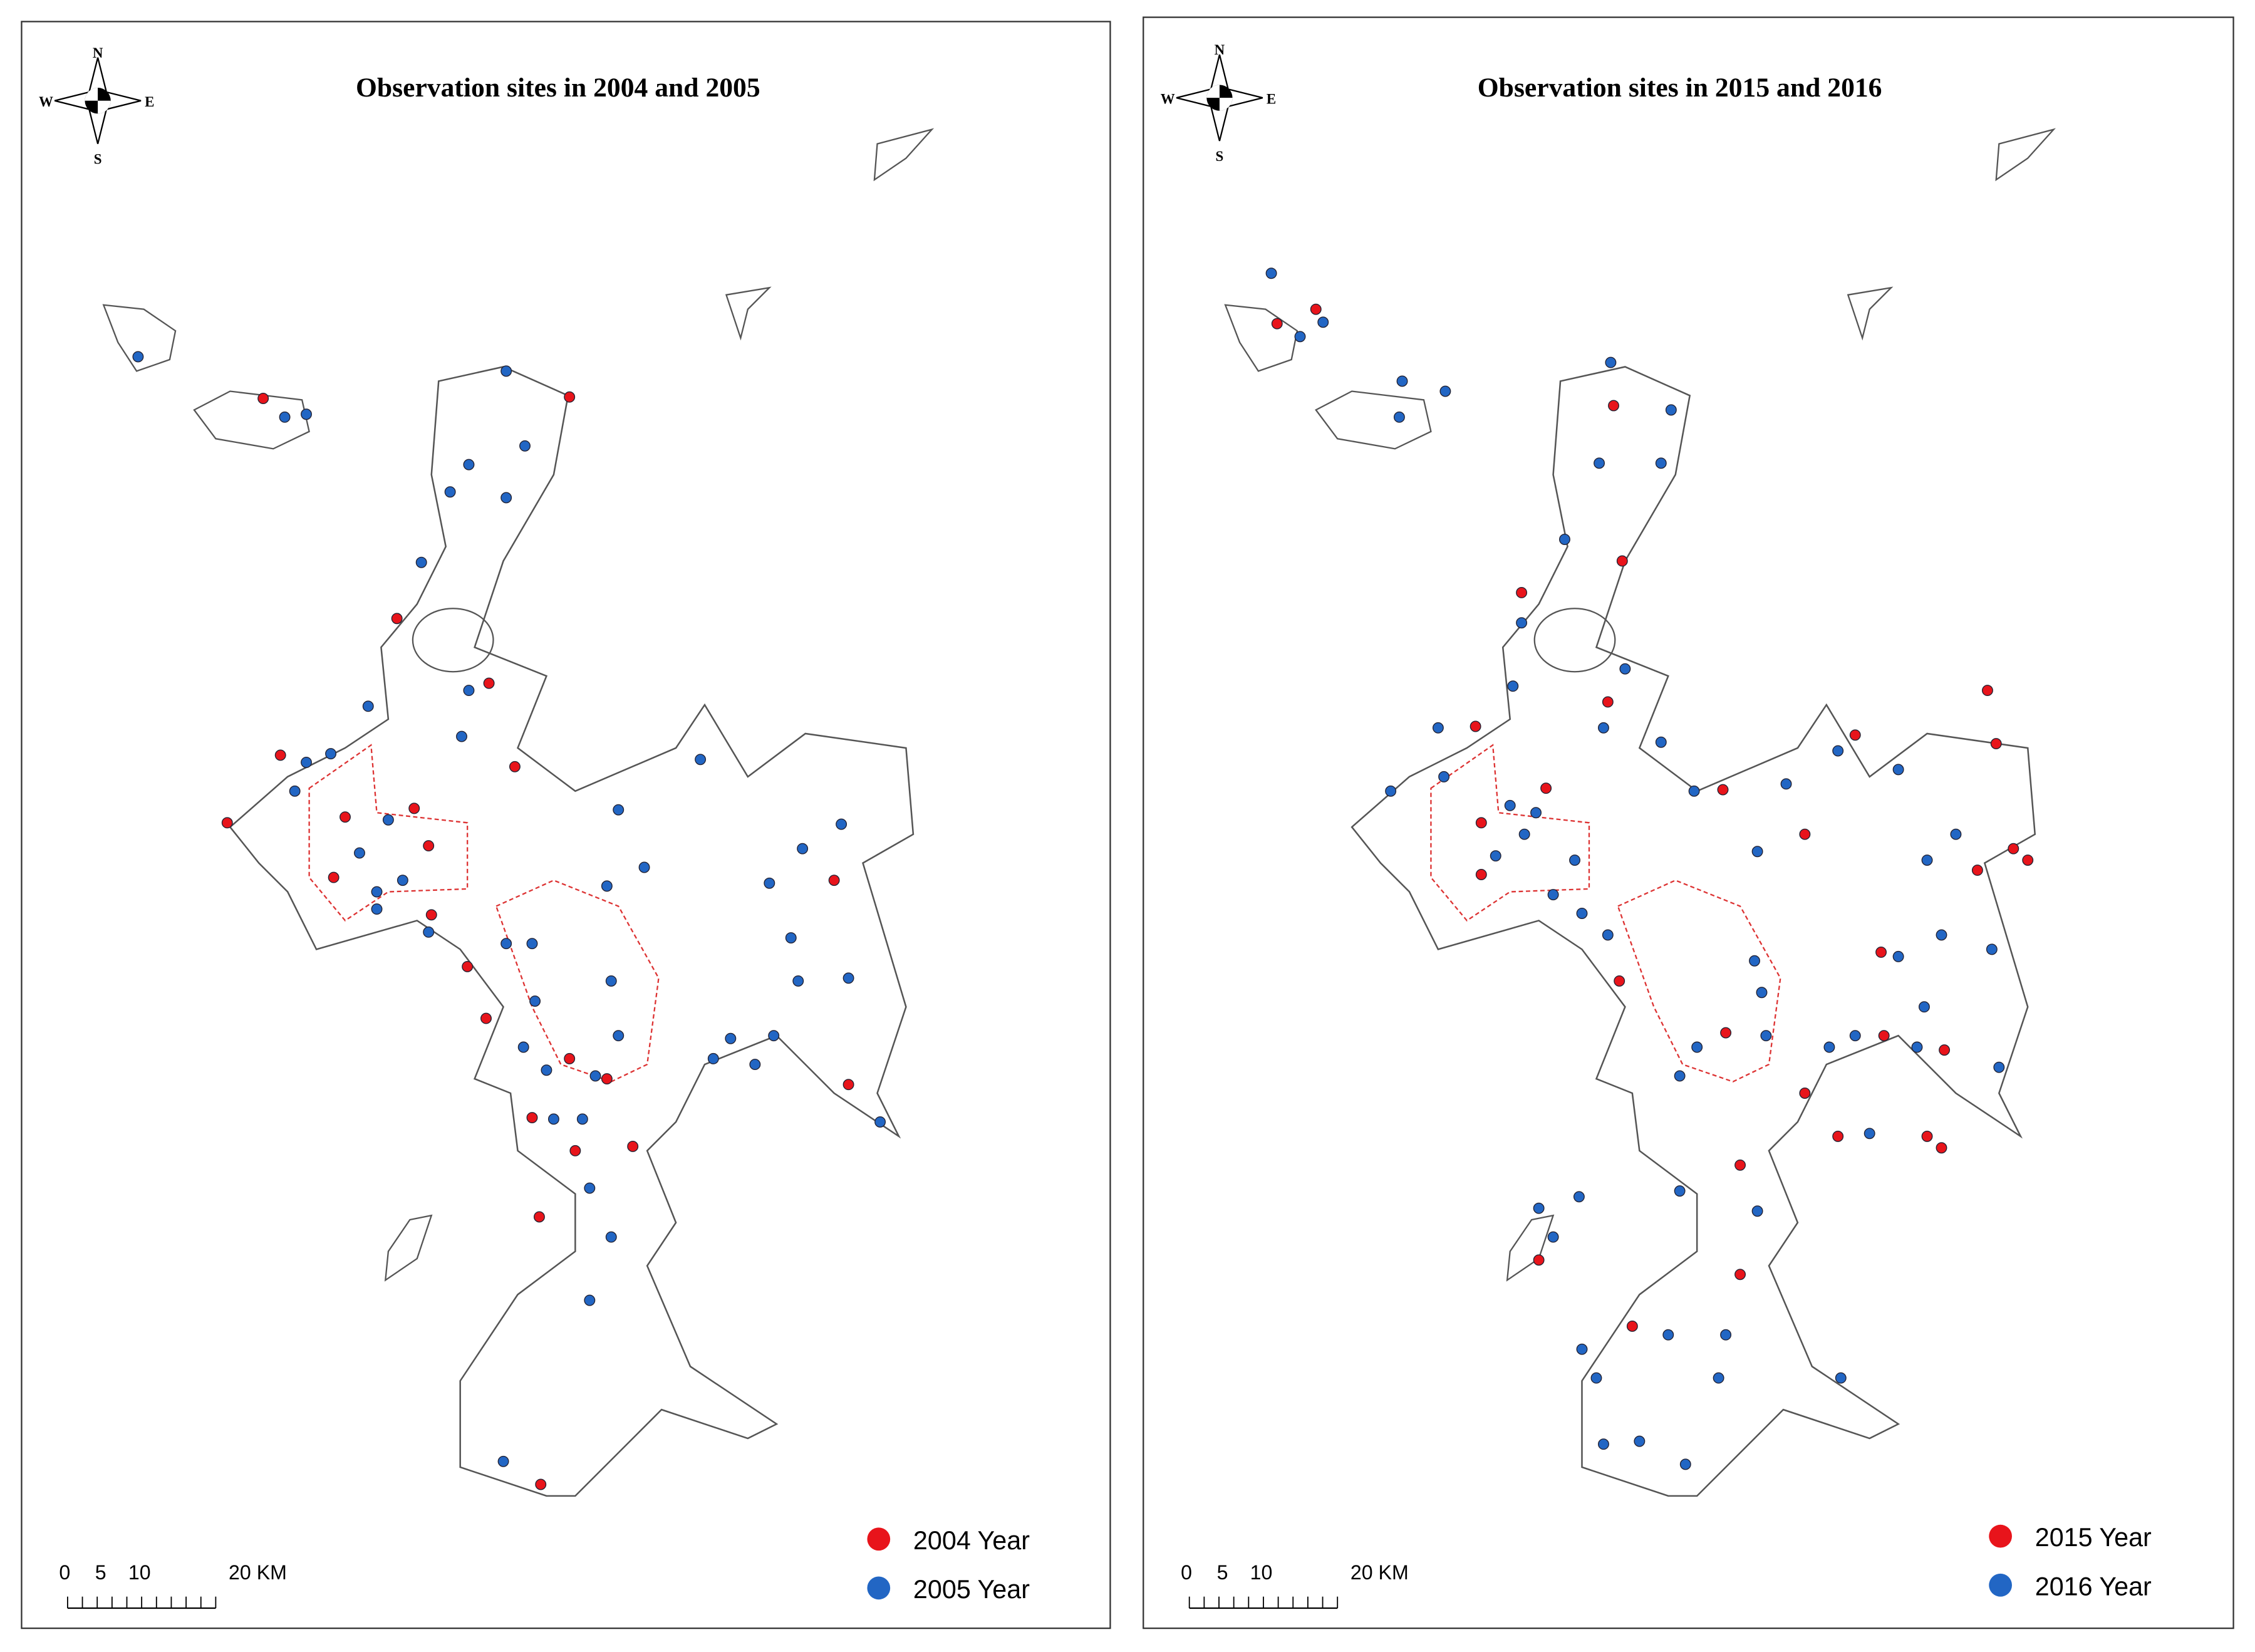  I want to click on compass-center, so click(98, 101).